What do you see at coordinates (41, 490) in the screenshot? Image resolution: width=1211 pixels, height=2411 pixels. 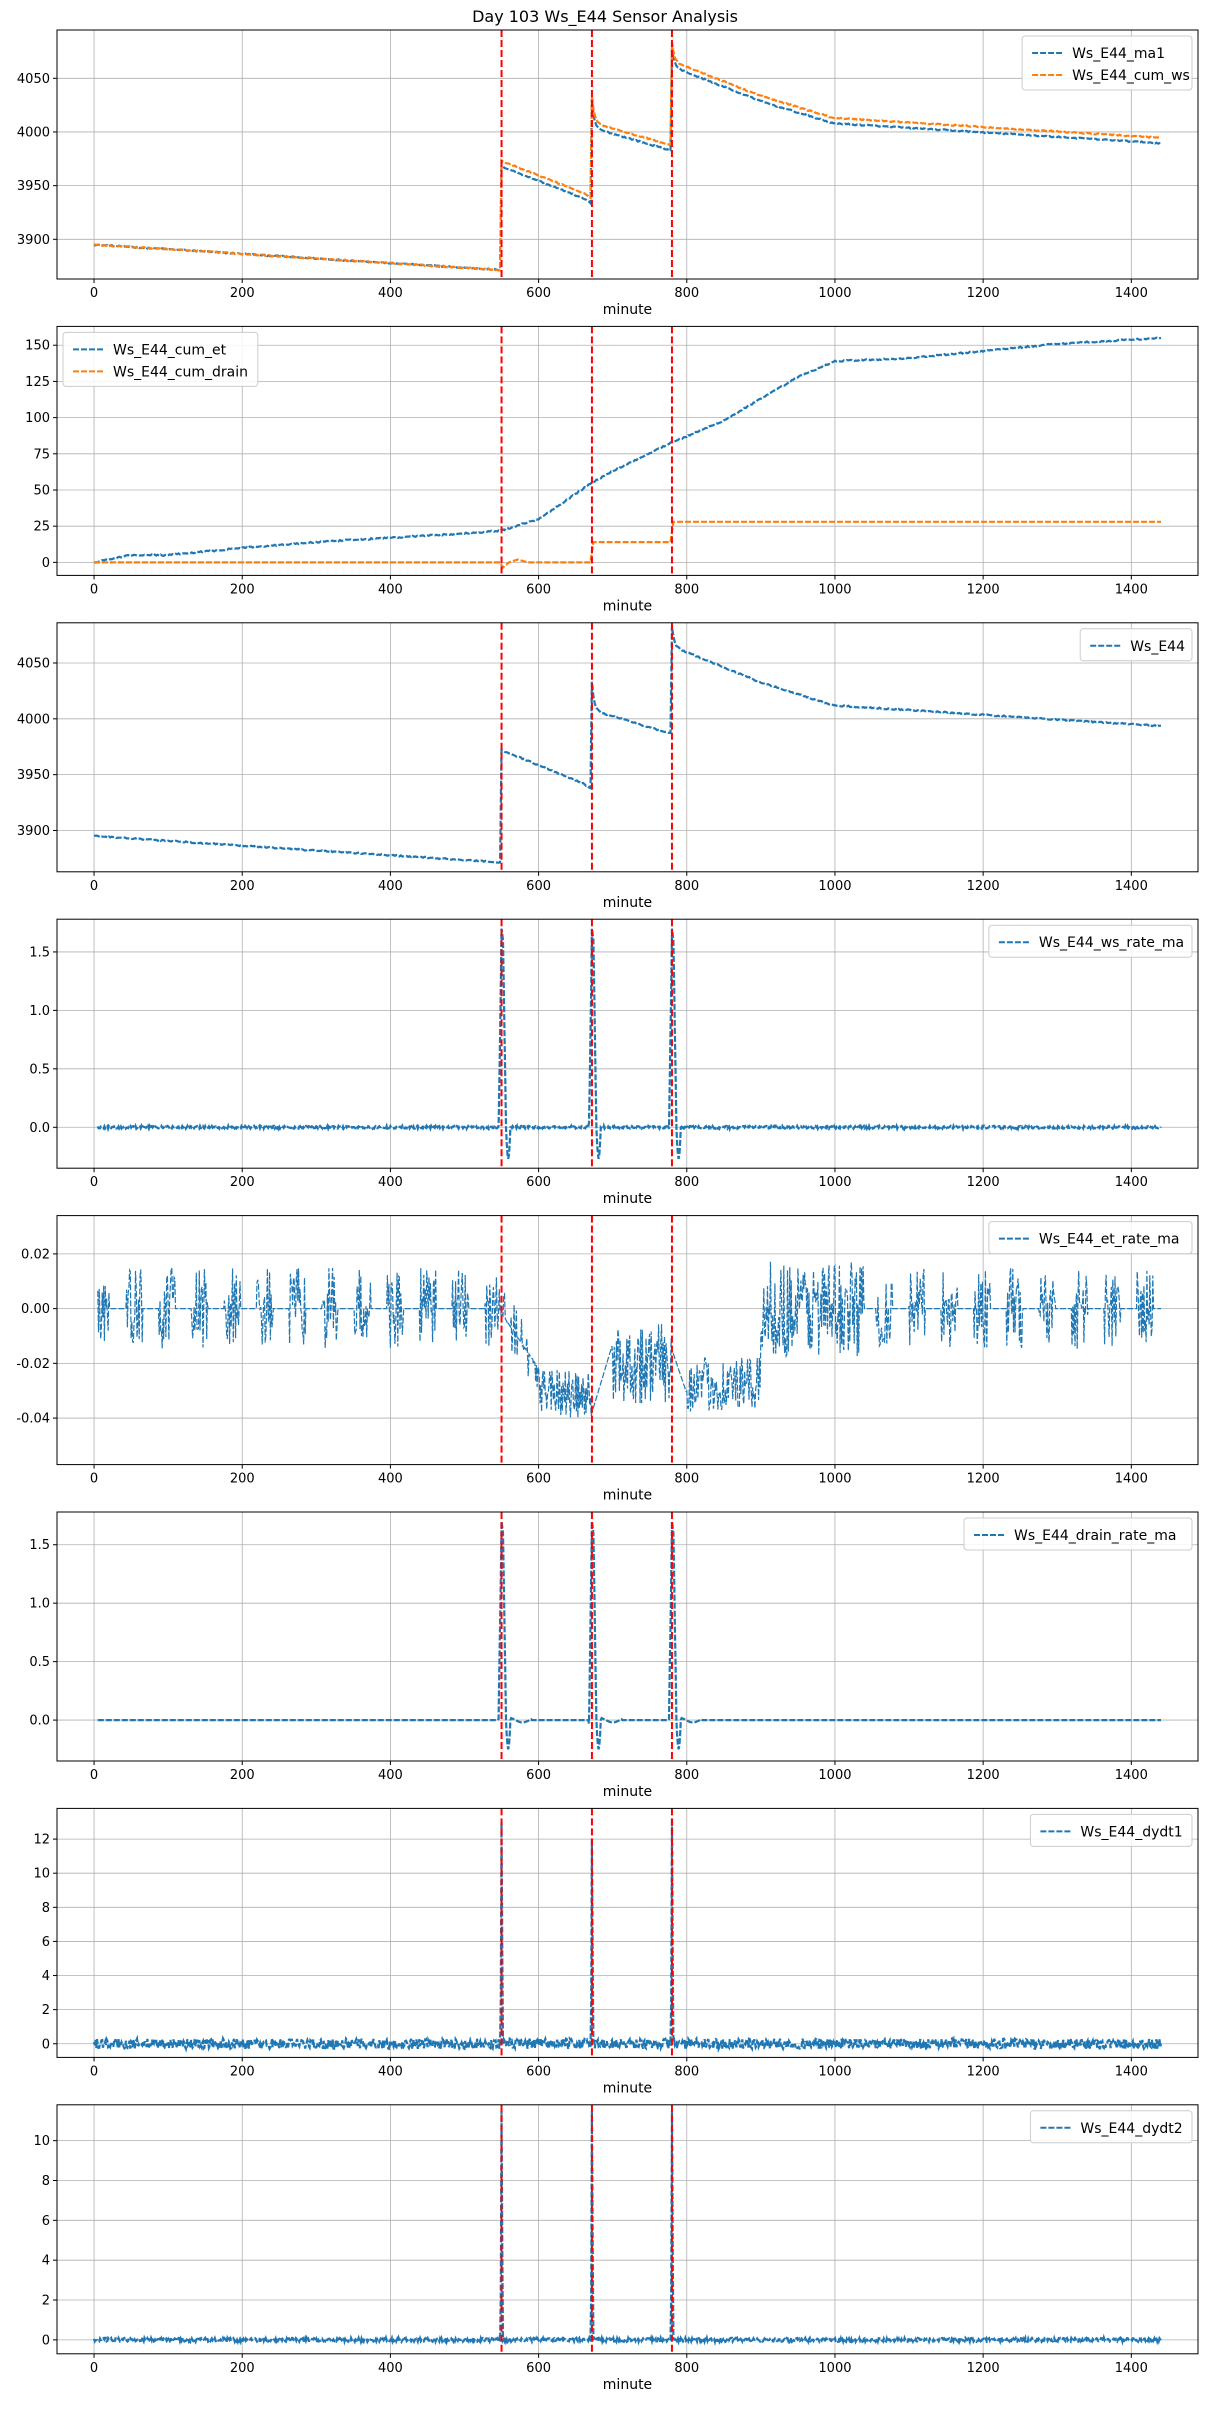 I see `y-tick-label: 50` at bounding box center [41, 490].